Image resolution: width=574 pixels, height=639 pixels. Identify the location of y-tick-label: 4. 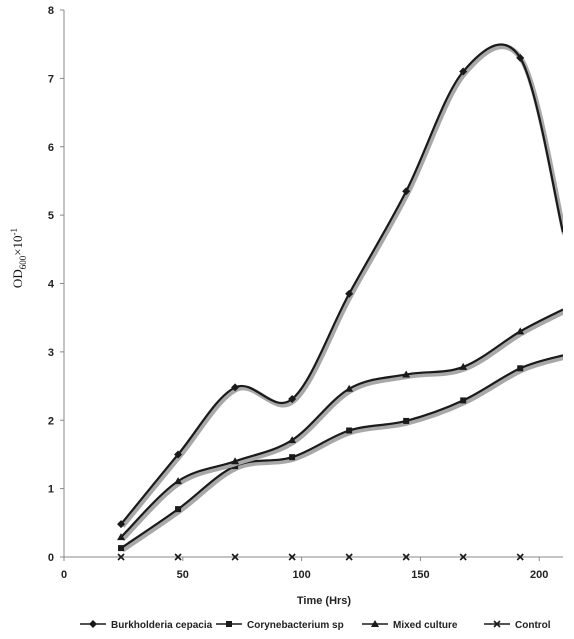
(51, 285).